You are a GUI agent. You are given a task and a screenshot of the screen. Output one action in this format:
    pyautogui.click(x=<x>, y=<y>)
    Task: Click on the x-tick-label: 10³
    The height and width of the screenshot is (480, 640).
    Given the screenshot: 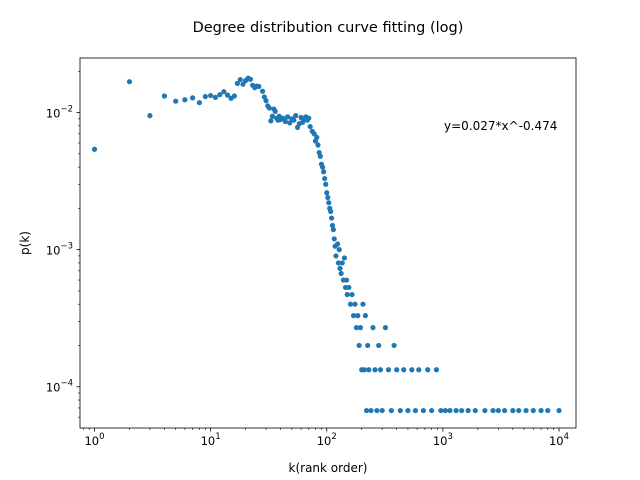 What is the action you would take?
    pyautogui.click(x=443, y=440)
    